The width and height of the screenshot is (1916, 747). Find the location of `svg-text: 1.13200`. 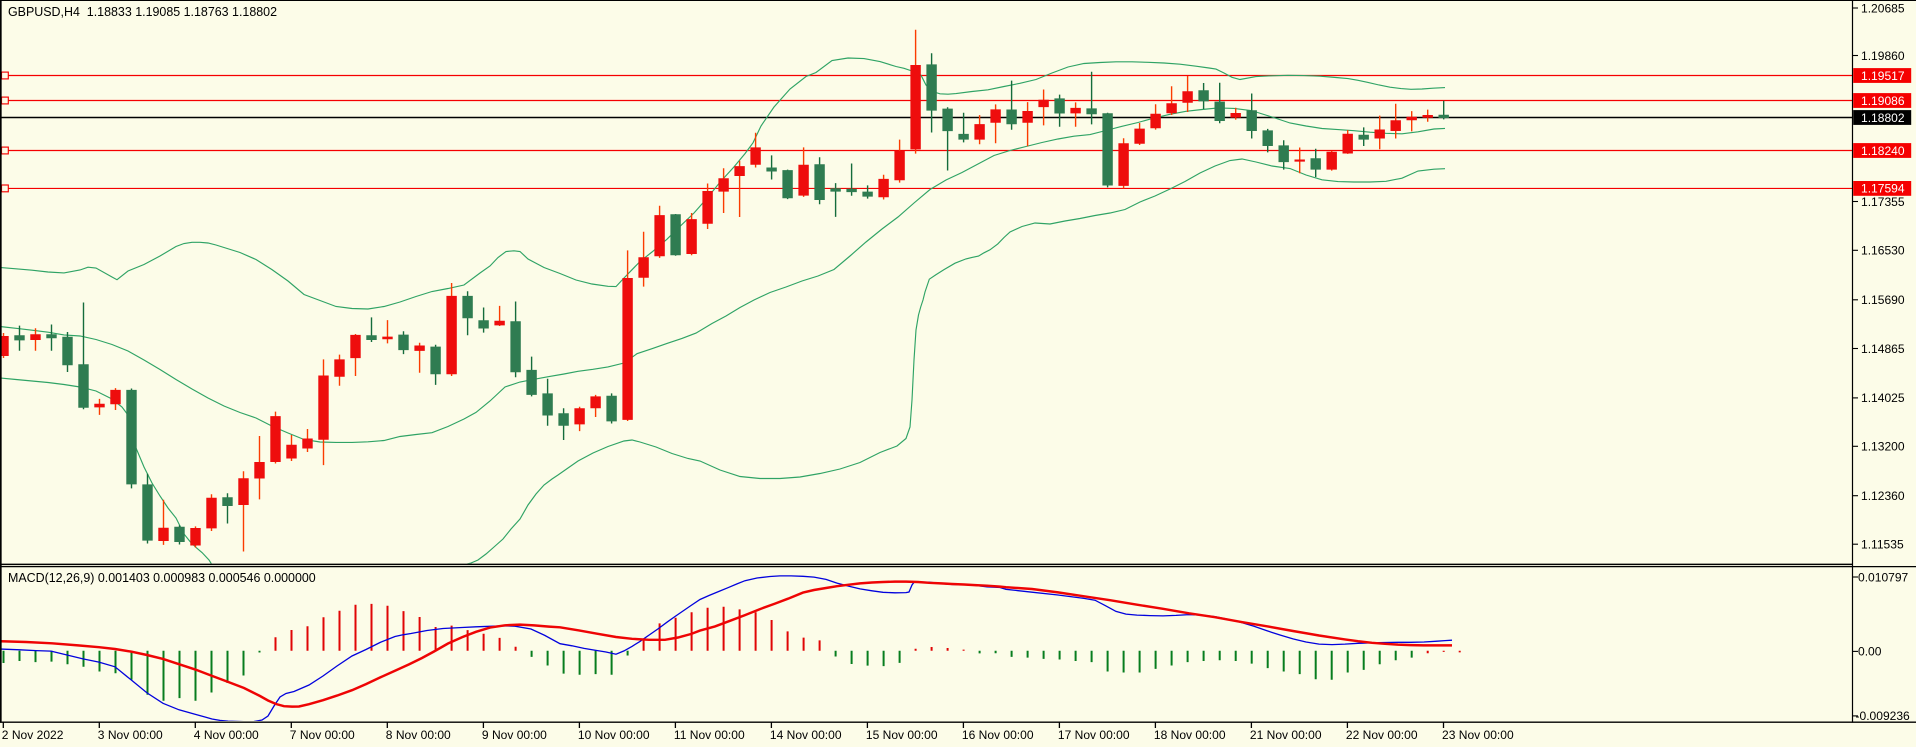

svg-text: 1.13200 is located at coordinates (1883, 447).